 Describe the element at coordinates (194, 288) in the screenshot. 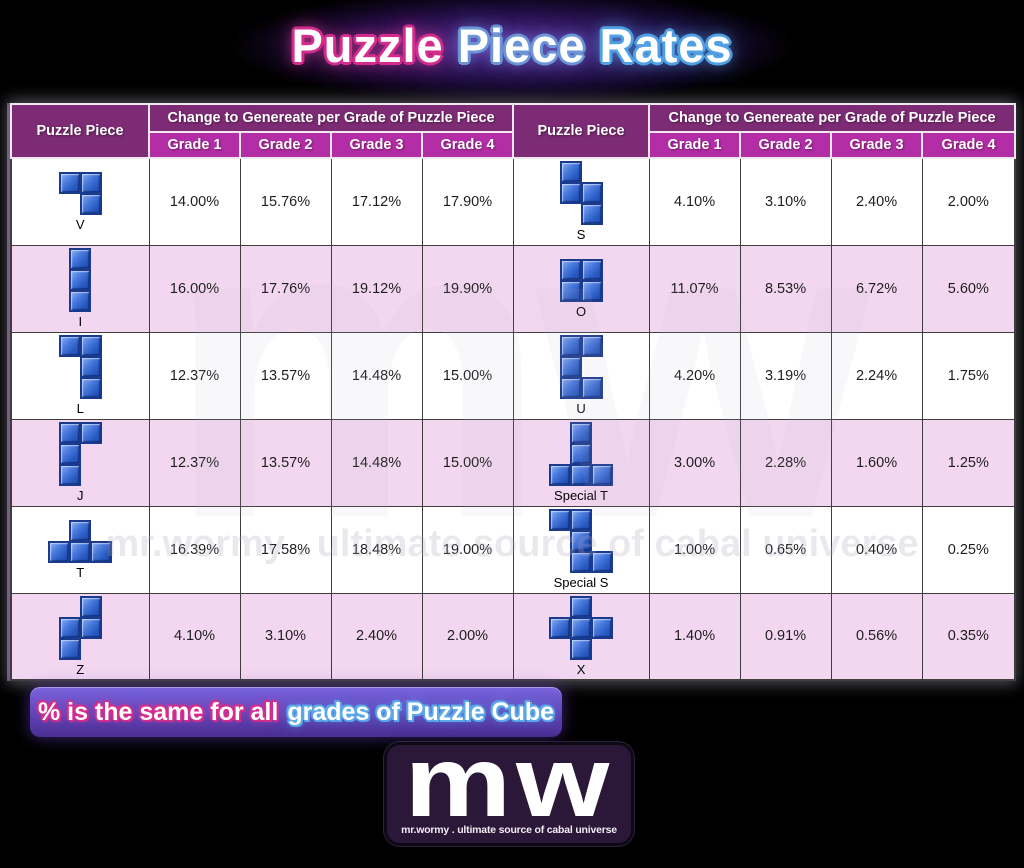

I see `rate-value: 16.00%` at that location.